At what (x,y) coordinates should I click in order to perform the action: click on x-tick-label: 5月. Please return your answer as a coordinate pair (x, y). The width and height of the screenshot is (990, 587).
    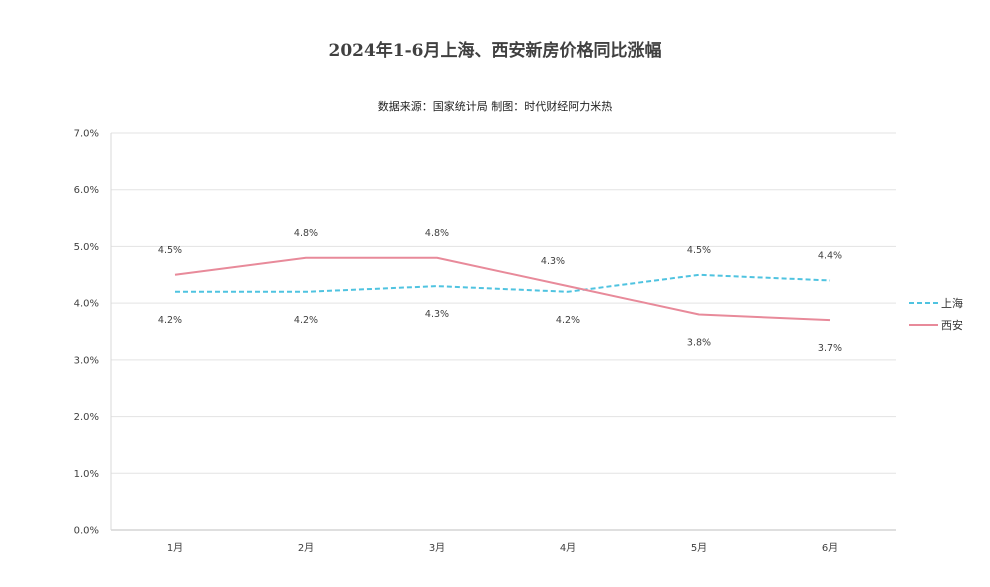
    Looking at the image, I should click on (699, 548).